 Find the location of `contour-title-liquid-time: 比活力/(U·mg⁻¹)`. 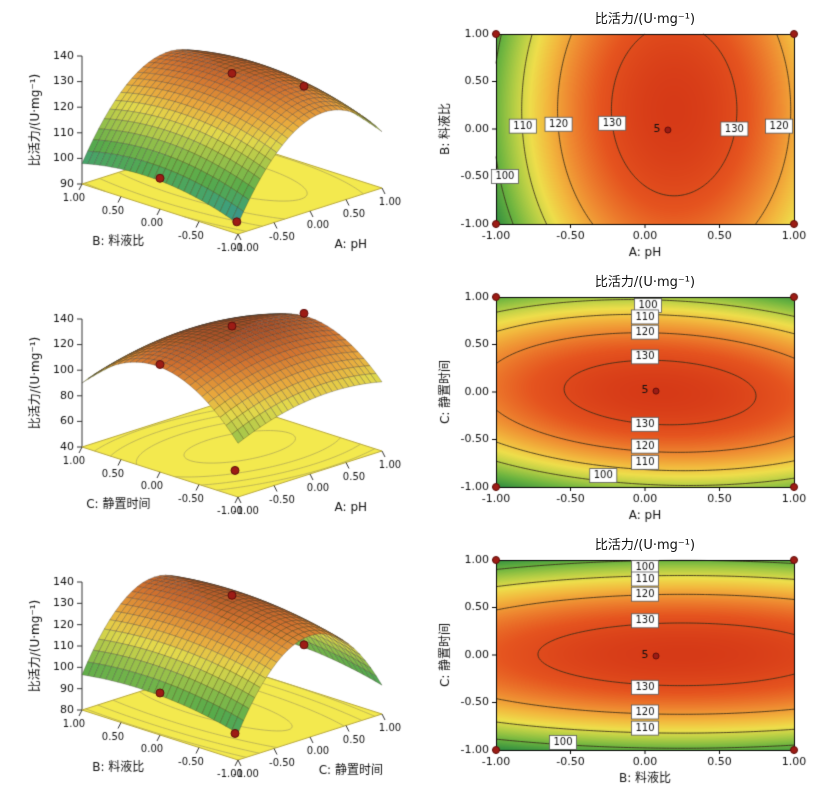

contour-title-liquid-time: 比活力/(U·mg⁻¹) is located at coordinates (645, 545).